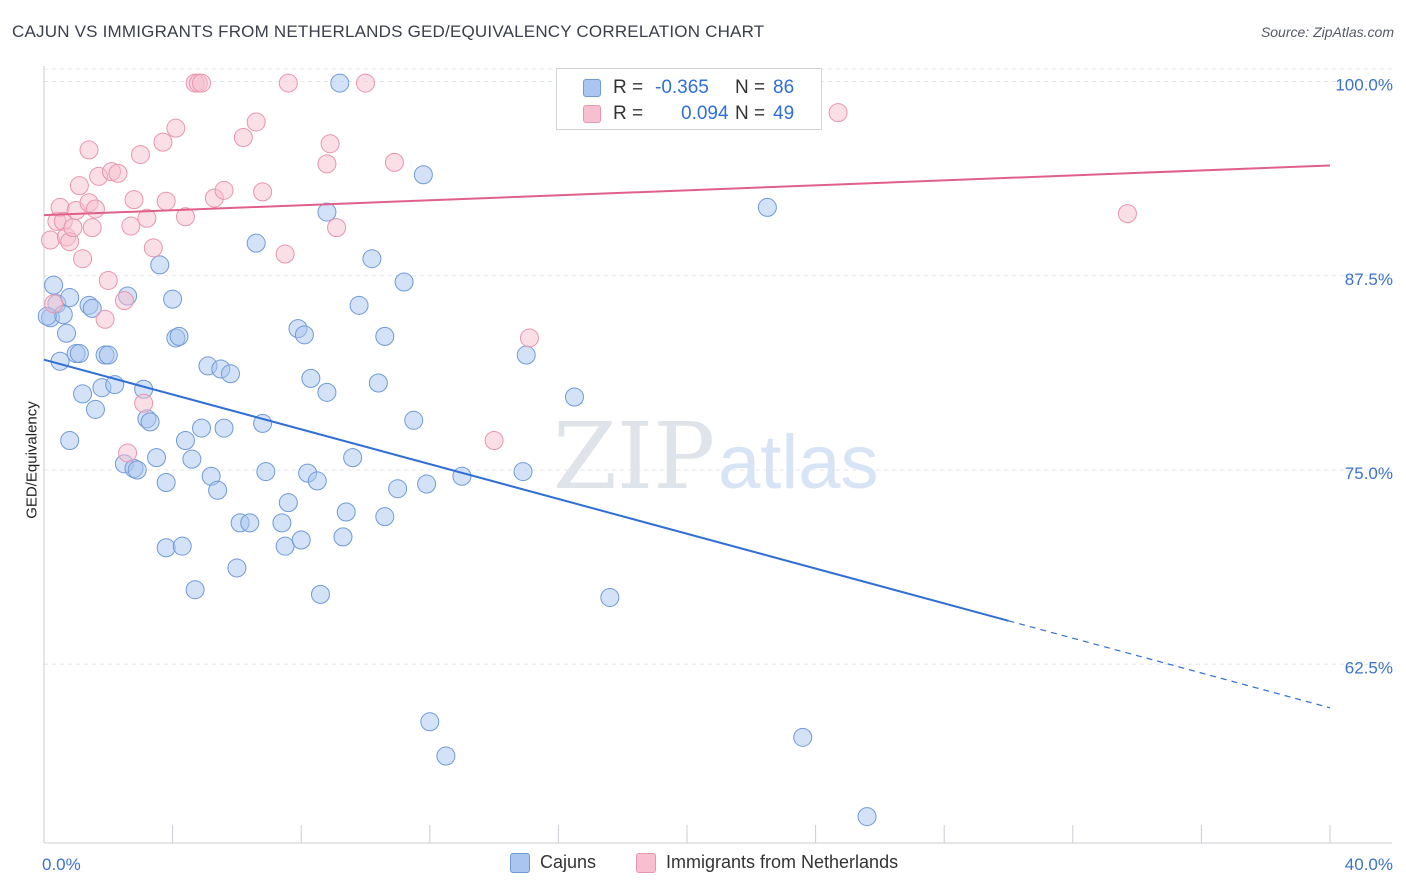 This screenshot has height=892, width=1406. I want to click on y-tick-label: 75.0%, so click(1369, 473).